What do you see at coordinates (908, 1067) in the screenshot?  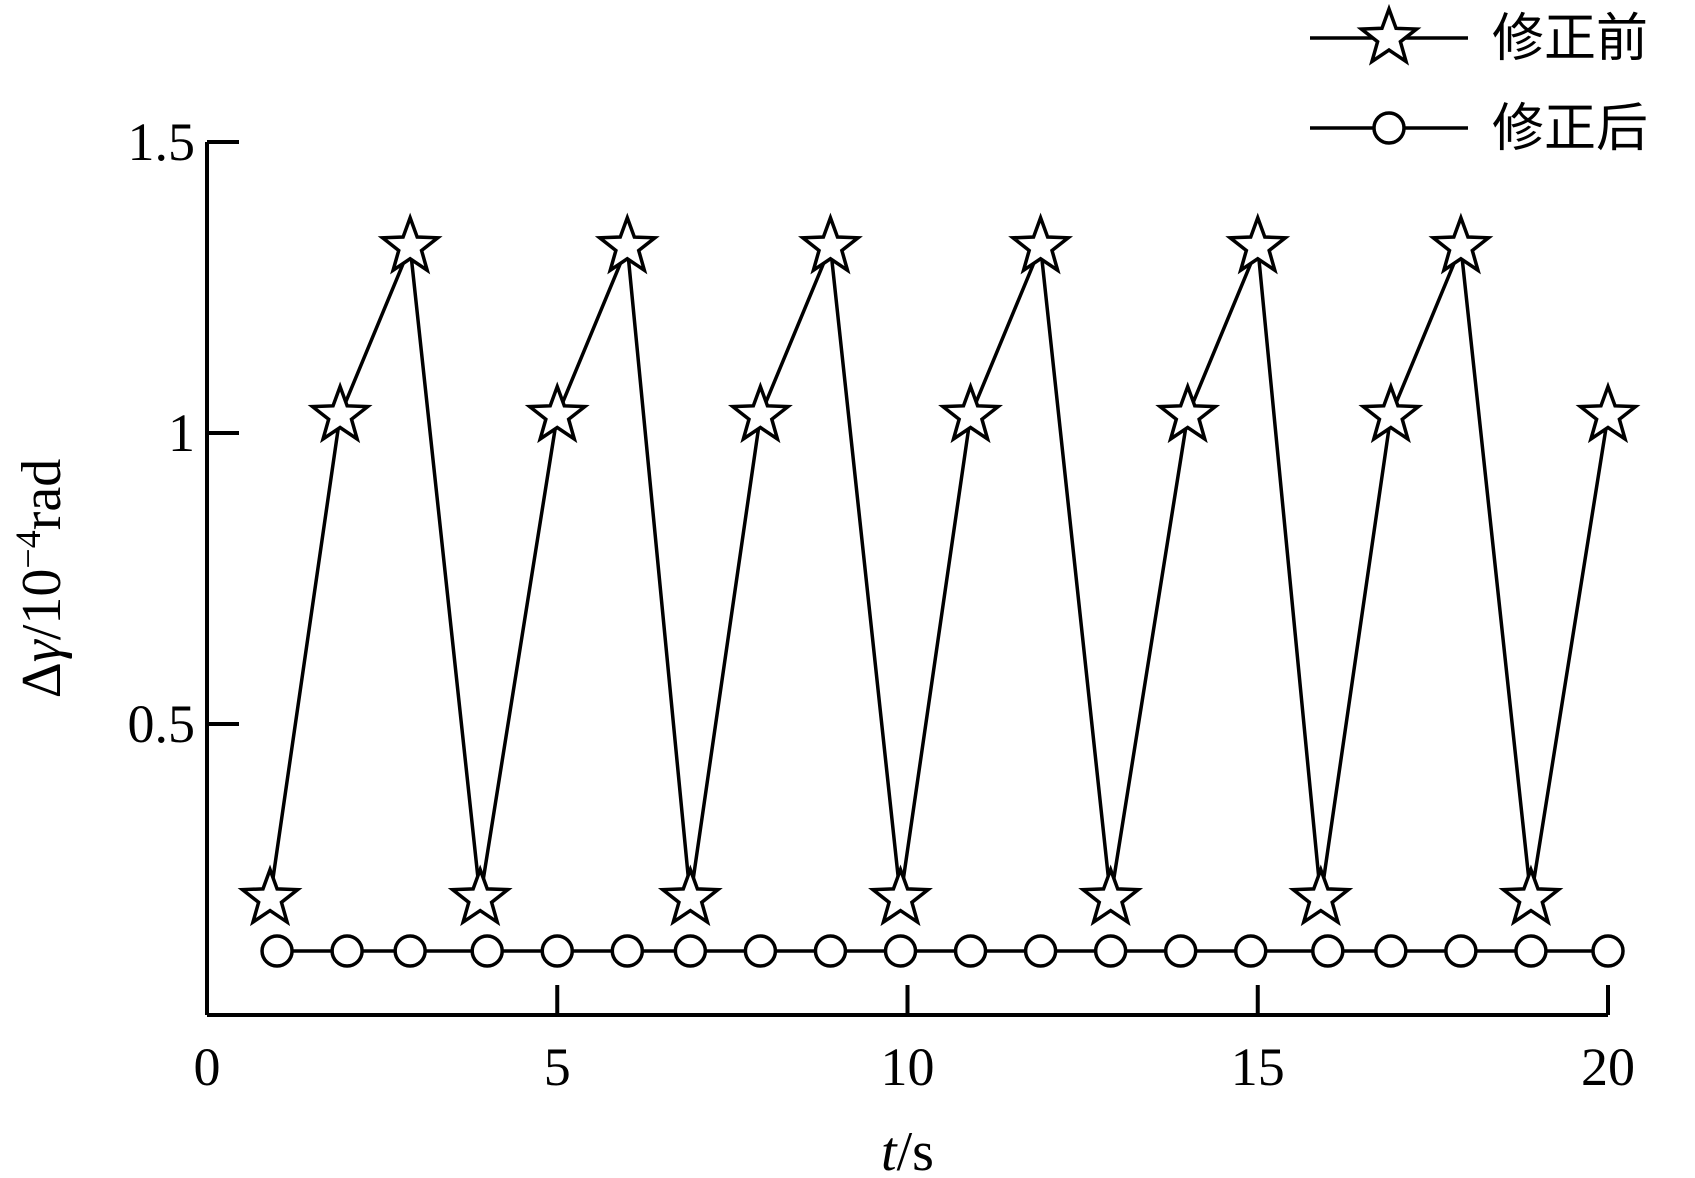 I see `x-tick-label: 10` at bounding box center [908, 1067].